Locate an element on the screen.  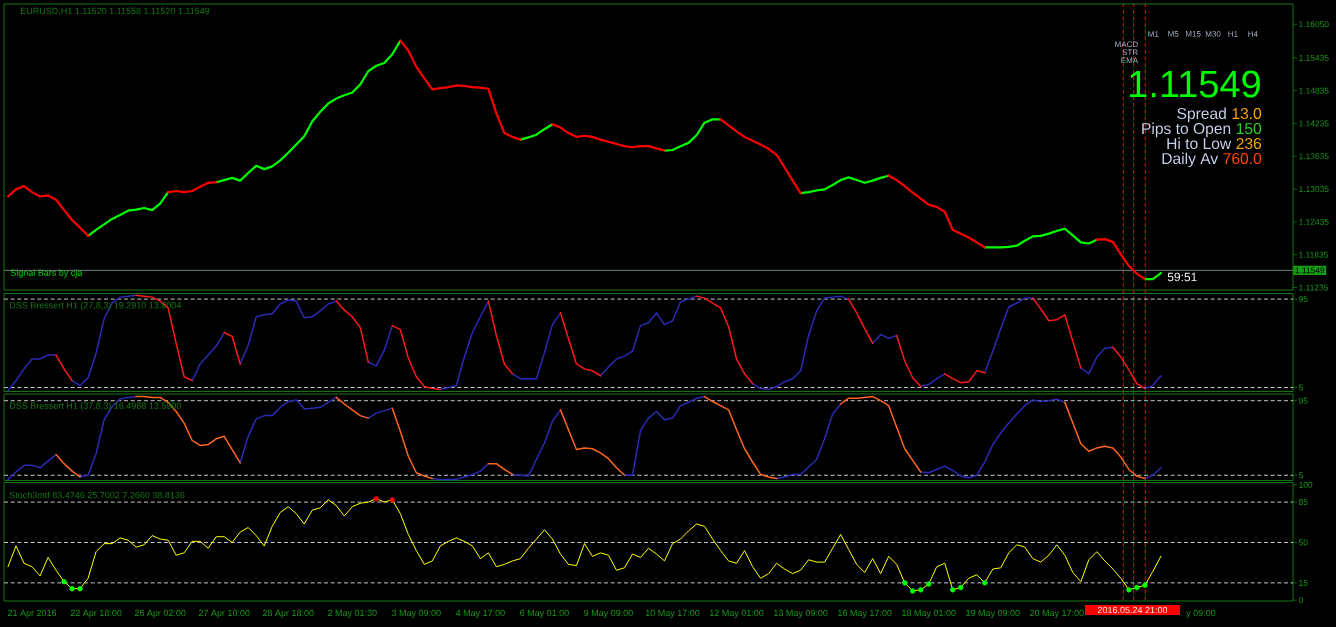
annotation: 760.0 is located at coordinates (1242, 159).